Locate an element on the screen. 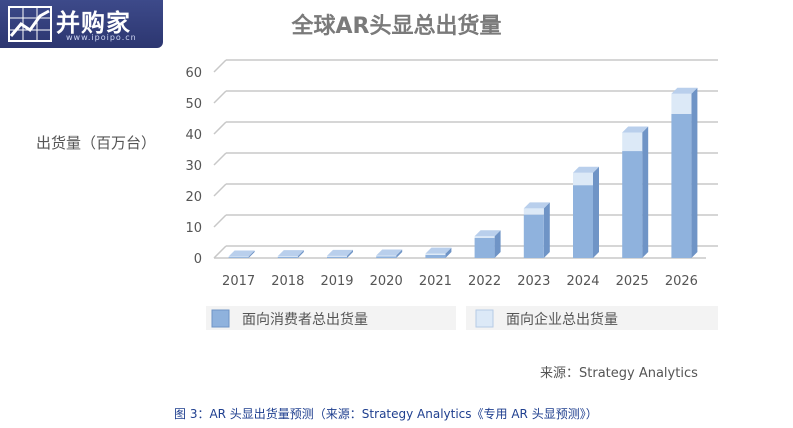  logo-url: www.ipoipo.cn is located at coordinates (101, 37).